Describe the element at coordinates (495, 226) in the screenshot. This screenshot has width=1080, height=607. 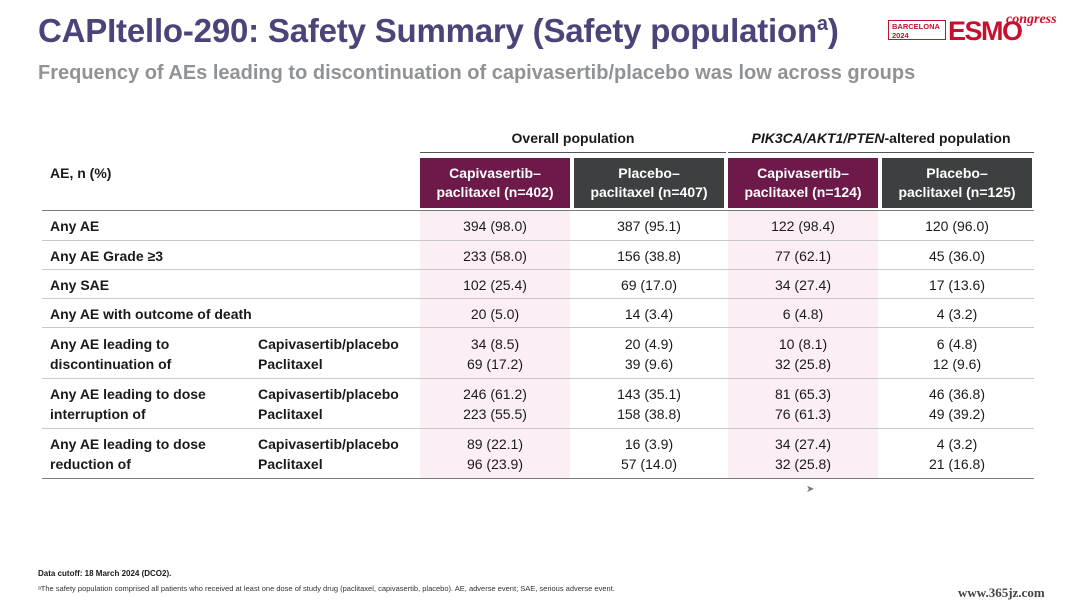
I see `table-cell: 394 (98.0)` at that location.